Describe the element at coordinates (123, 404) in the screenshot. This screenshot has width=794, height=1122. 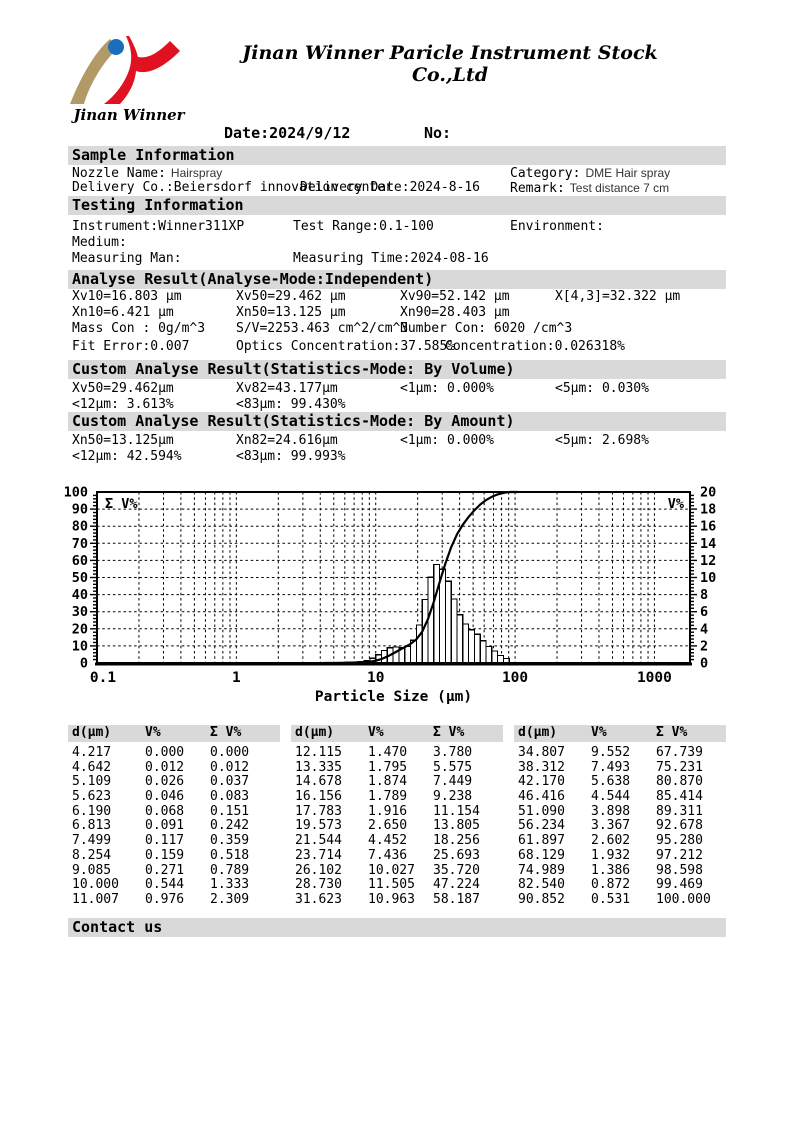
I see `volume-lt12: <12μm: 3.613%` at that location.